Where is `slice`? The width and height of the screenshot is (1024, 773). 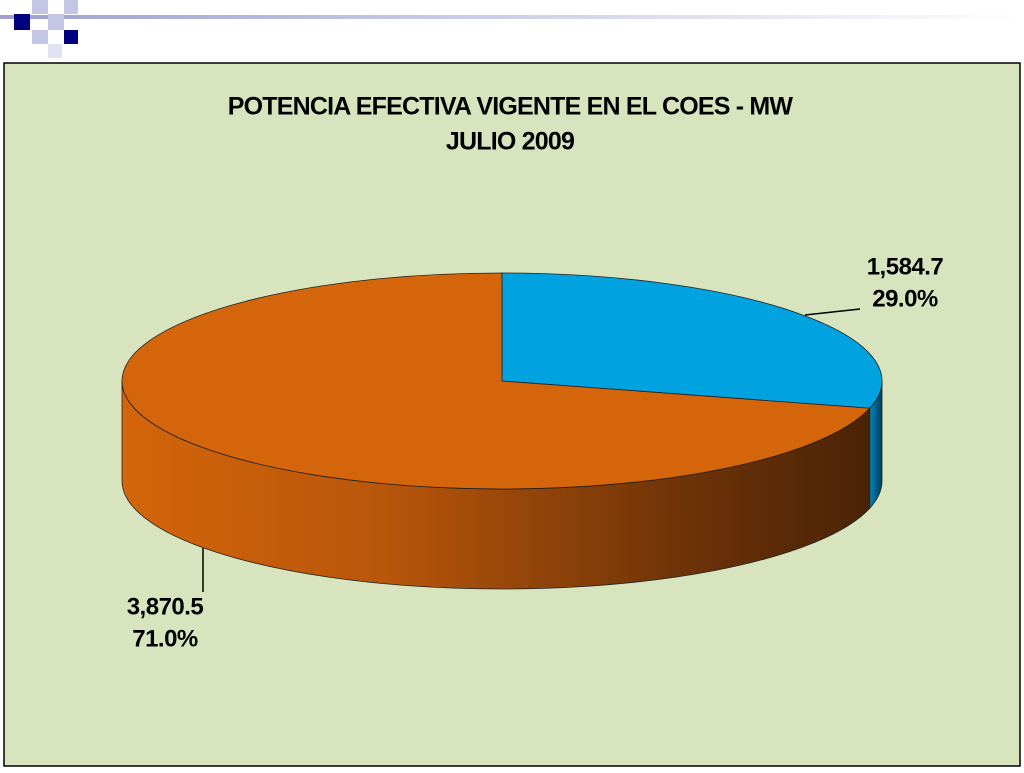 slice is located at coordinates (692, 340).